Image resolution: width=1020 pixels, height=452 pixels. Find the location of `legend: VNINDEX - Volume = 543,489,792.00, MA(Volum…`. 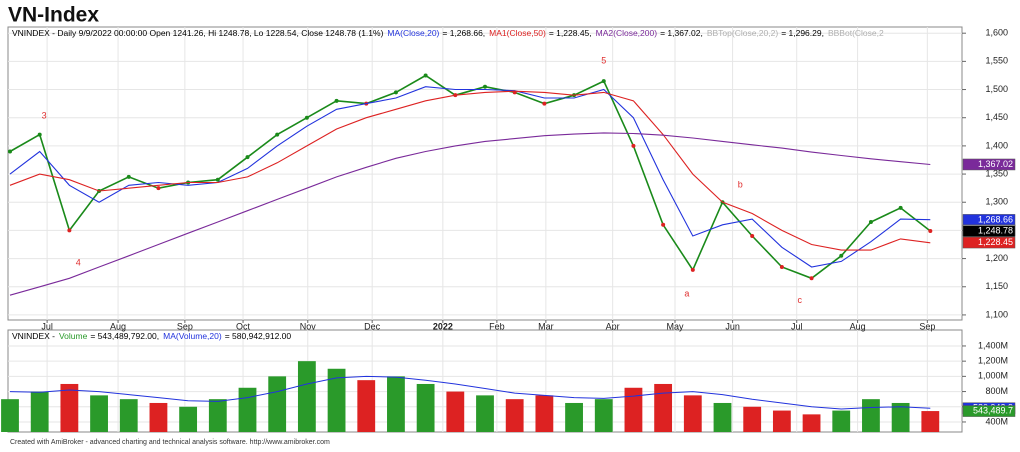

legend: VNINDEX - Volume = 543,489,792.00, MA(Volum… is located at coordinates (151, 336).